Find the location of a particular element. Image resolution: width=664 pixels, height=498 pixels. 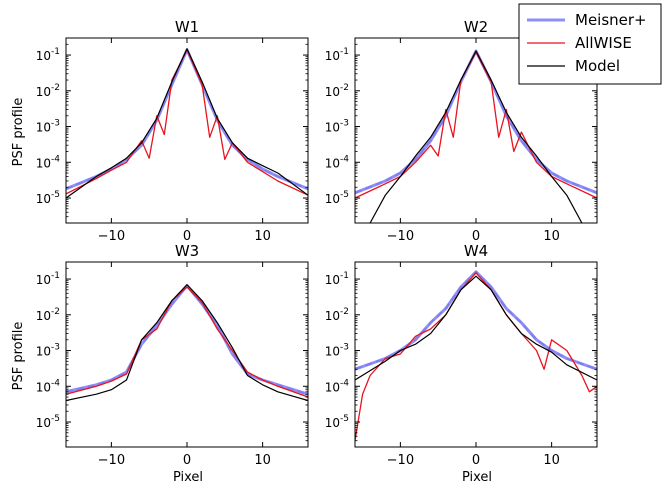

x-axis-label-left: Pixel is located at coordinates (188, 477).